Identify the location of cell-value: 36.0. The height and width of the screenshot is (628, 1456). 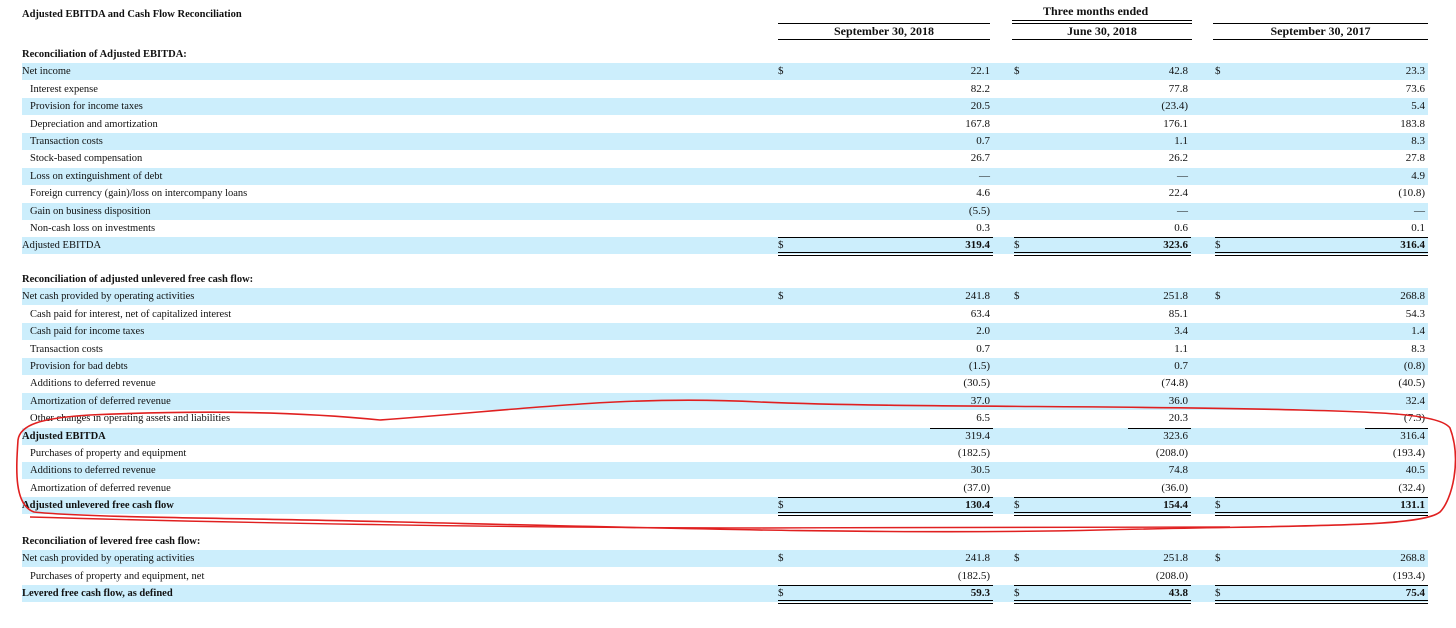
(1178, 401).